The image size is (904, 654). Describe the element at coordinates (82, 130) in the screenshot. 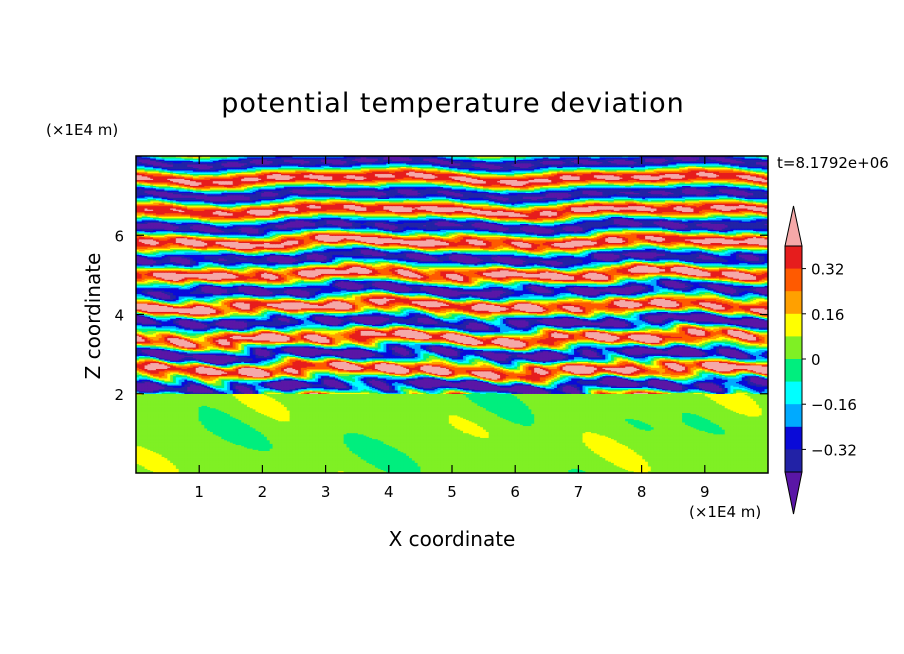

I see `y-units-label: (×1E4 m)` at that location.